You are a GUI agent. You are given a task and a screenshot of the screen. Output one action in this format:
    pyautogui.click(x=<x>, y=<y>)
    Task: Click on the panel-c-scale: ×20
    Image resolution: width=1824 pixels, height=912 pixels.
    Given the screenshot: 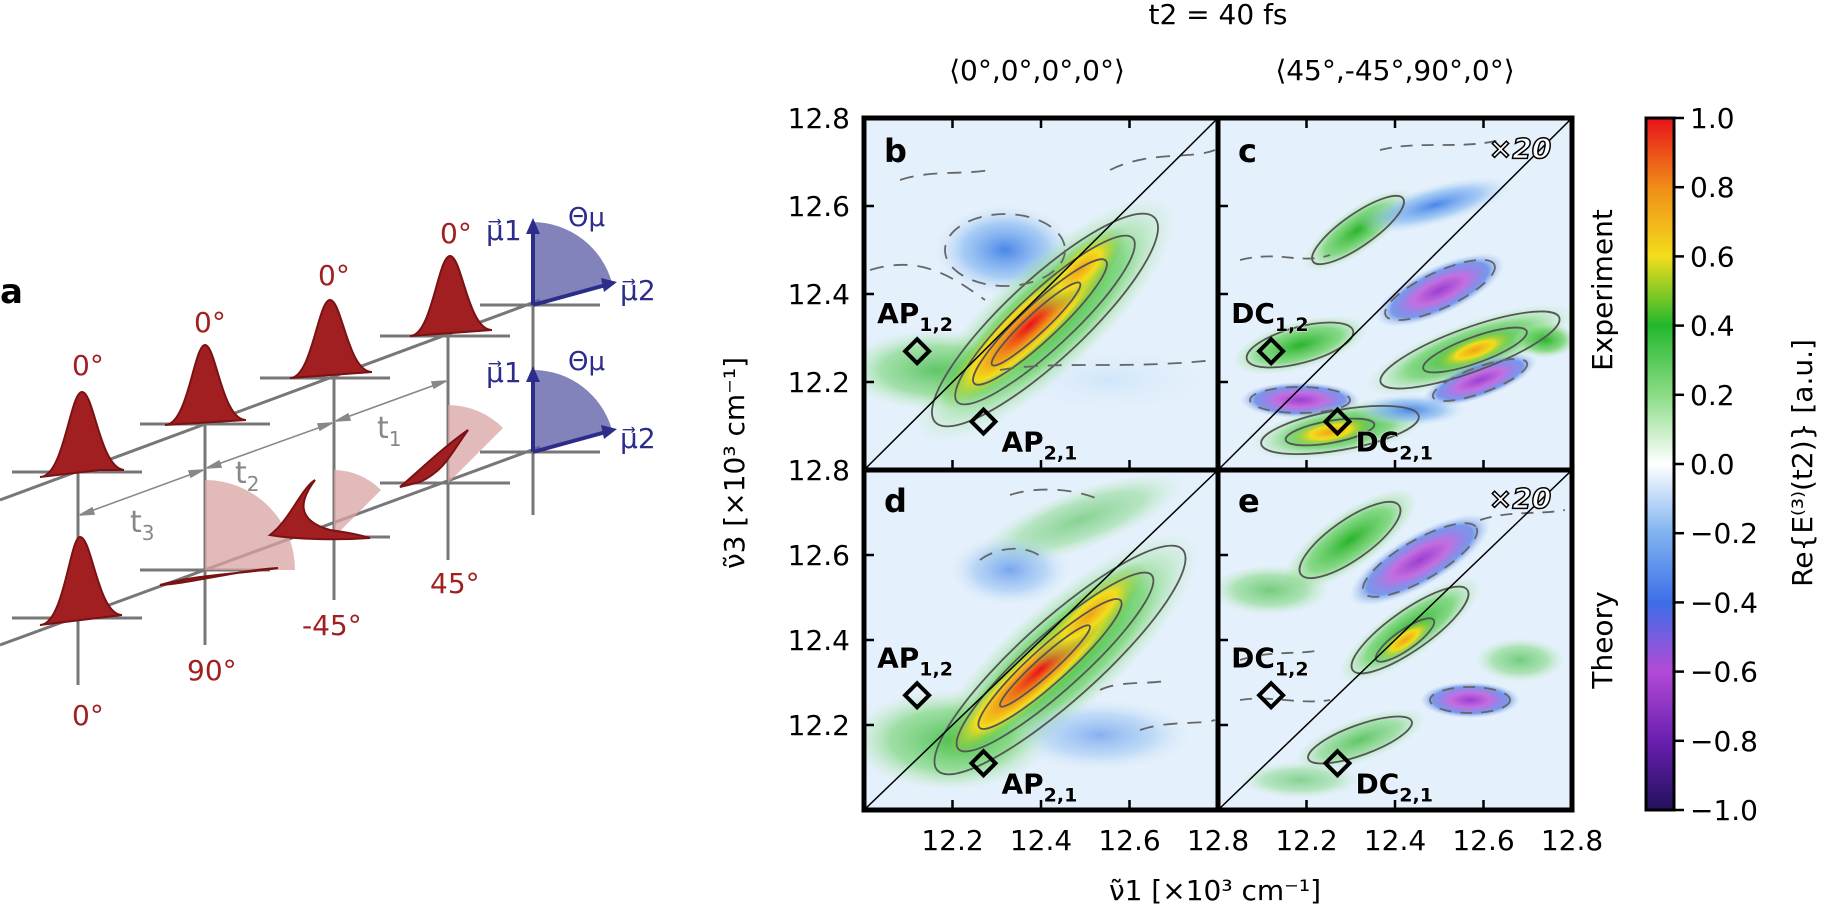 What is the action you would take?
    pyautogui.click(x=1520, y=148)
    